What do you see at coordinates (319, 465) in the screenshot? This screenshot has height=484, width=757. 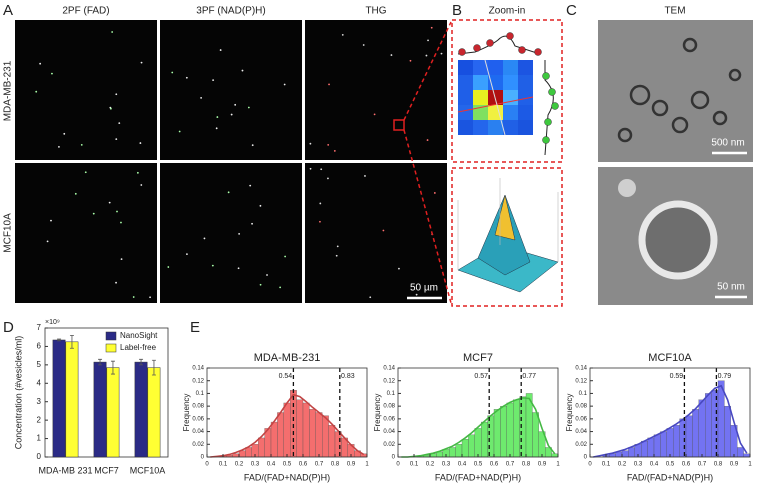 I see `x-tick-label: 0.7` at bounding box center [319, 465].